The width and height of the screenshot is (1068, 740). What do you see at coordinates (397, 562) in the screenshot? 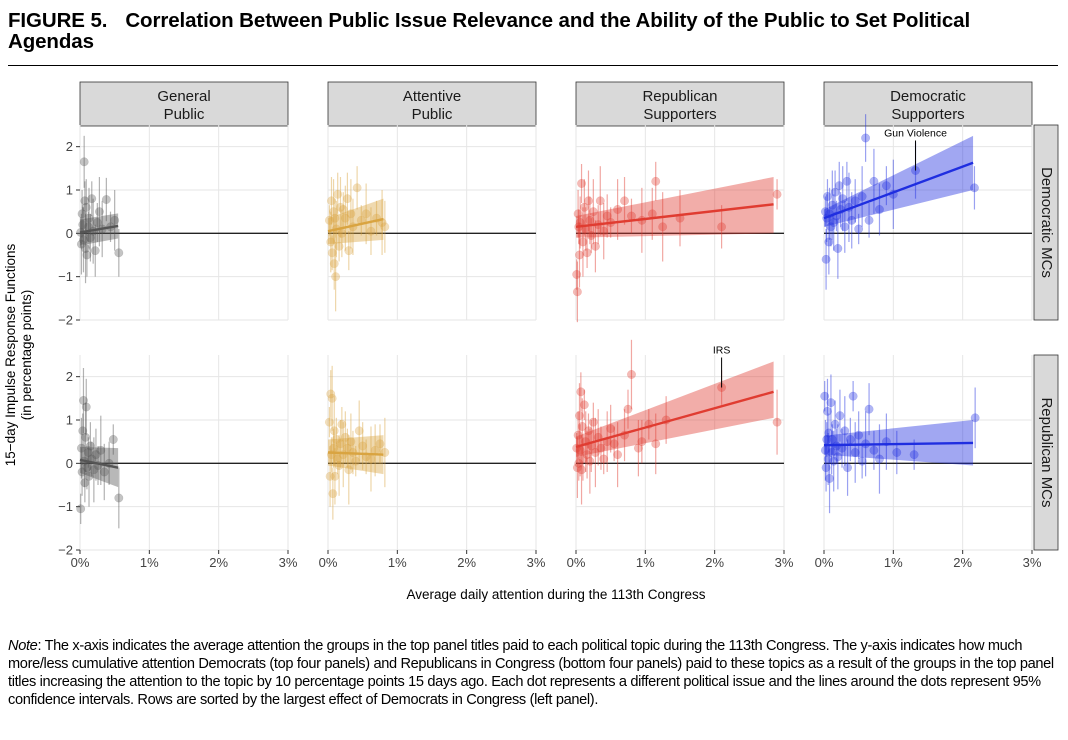
I see `x-tick-label: 1%` at bounding box center [397, 562].